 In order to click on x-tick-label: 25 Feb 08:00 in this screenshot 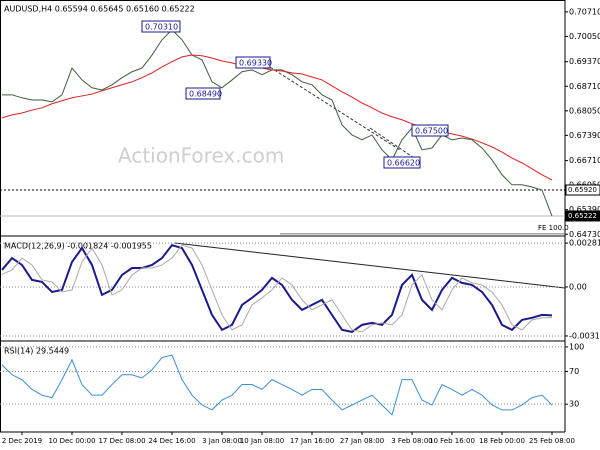, I will do `click(552, 441)`.